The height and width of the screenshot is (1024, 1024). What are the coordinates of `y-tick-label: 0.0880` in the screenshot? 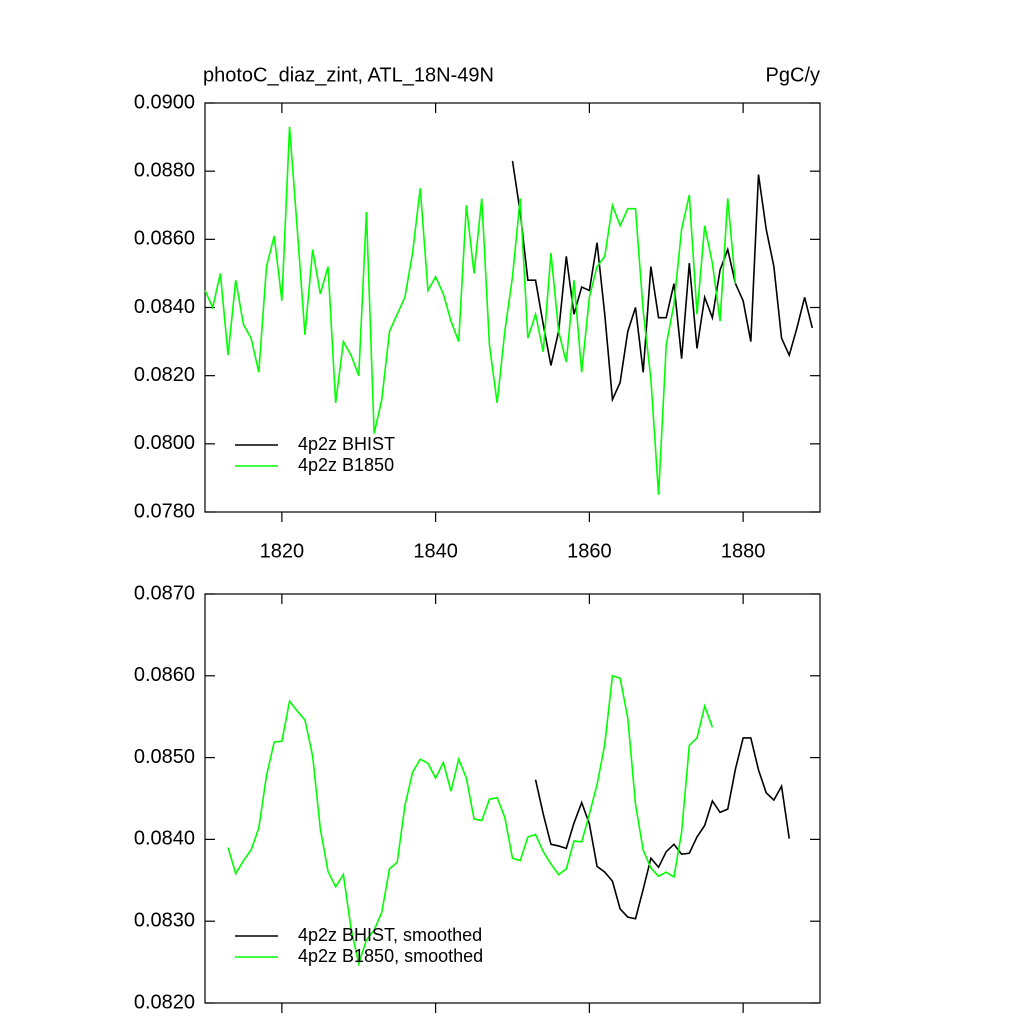 It's located at (164, 170).